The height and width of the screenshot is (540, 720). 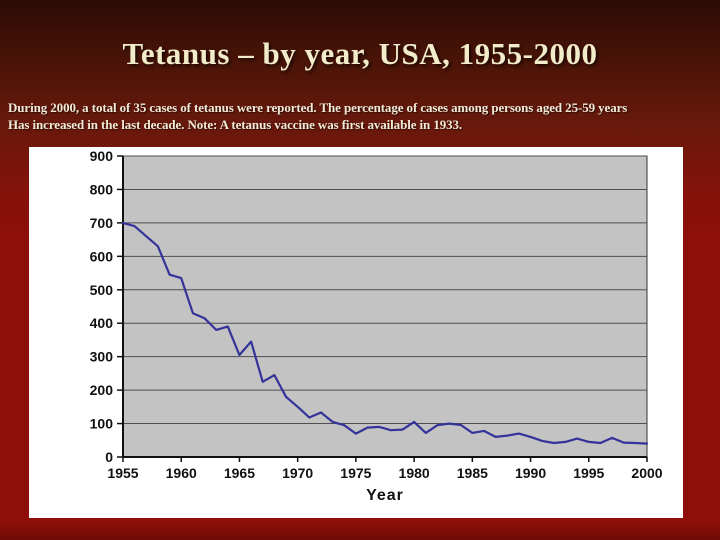 I want to click on x-tick-label-1965: 1965, so click(x=239, y=473).